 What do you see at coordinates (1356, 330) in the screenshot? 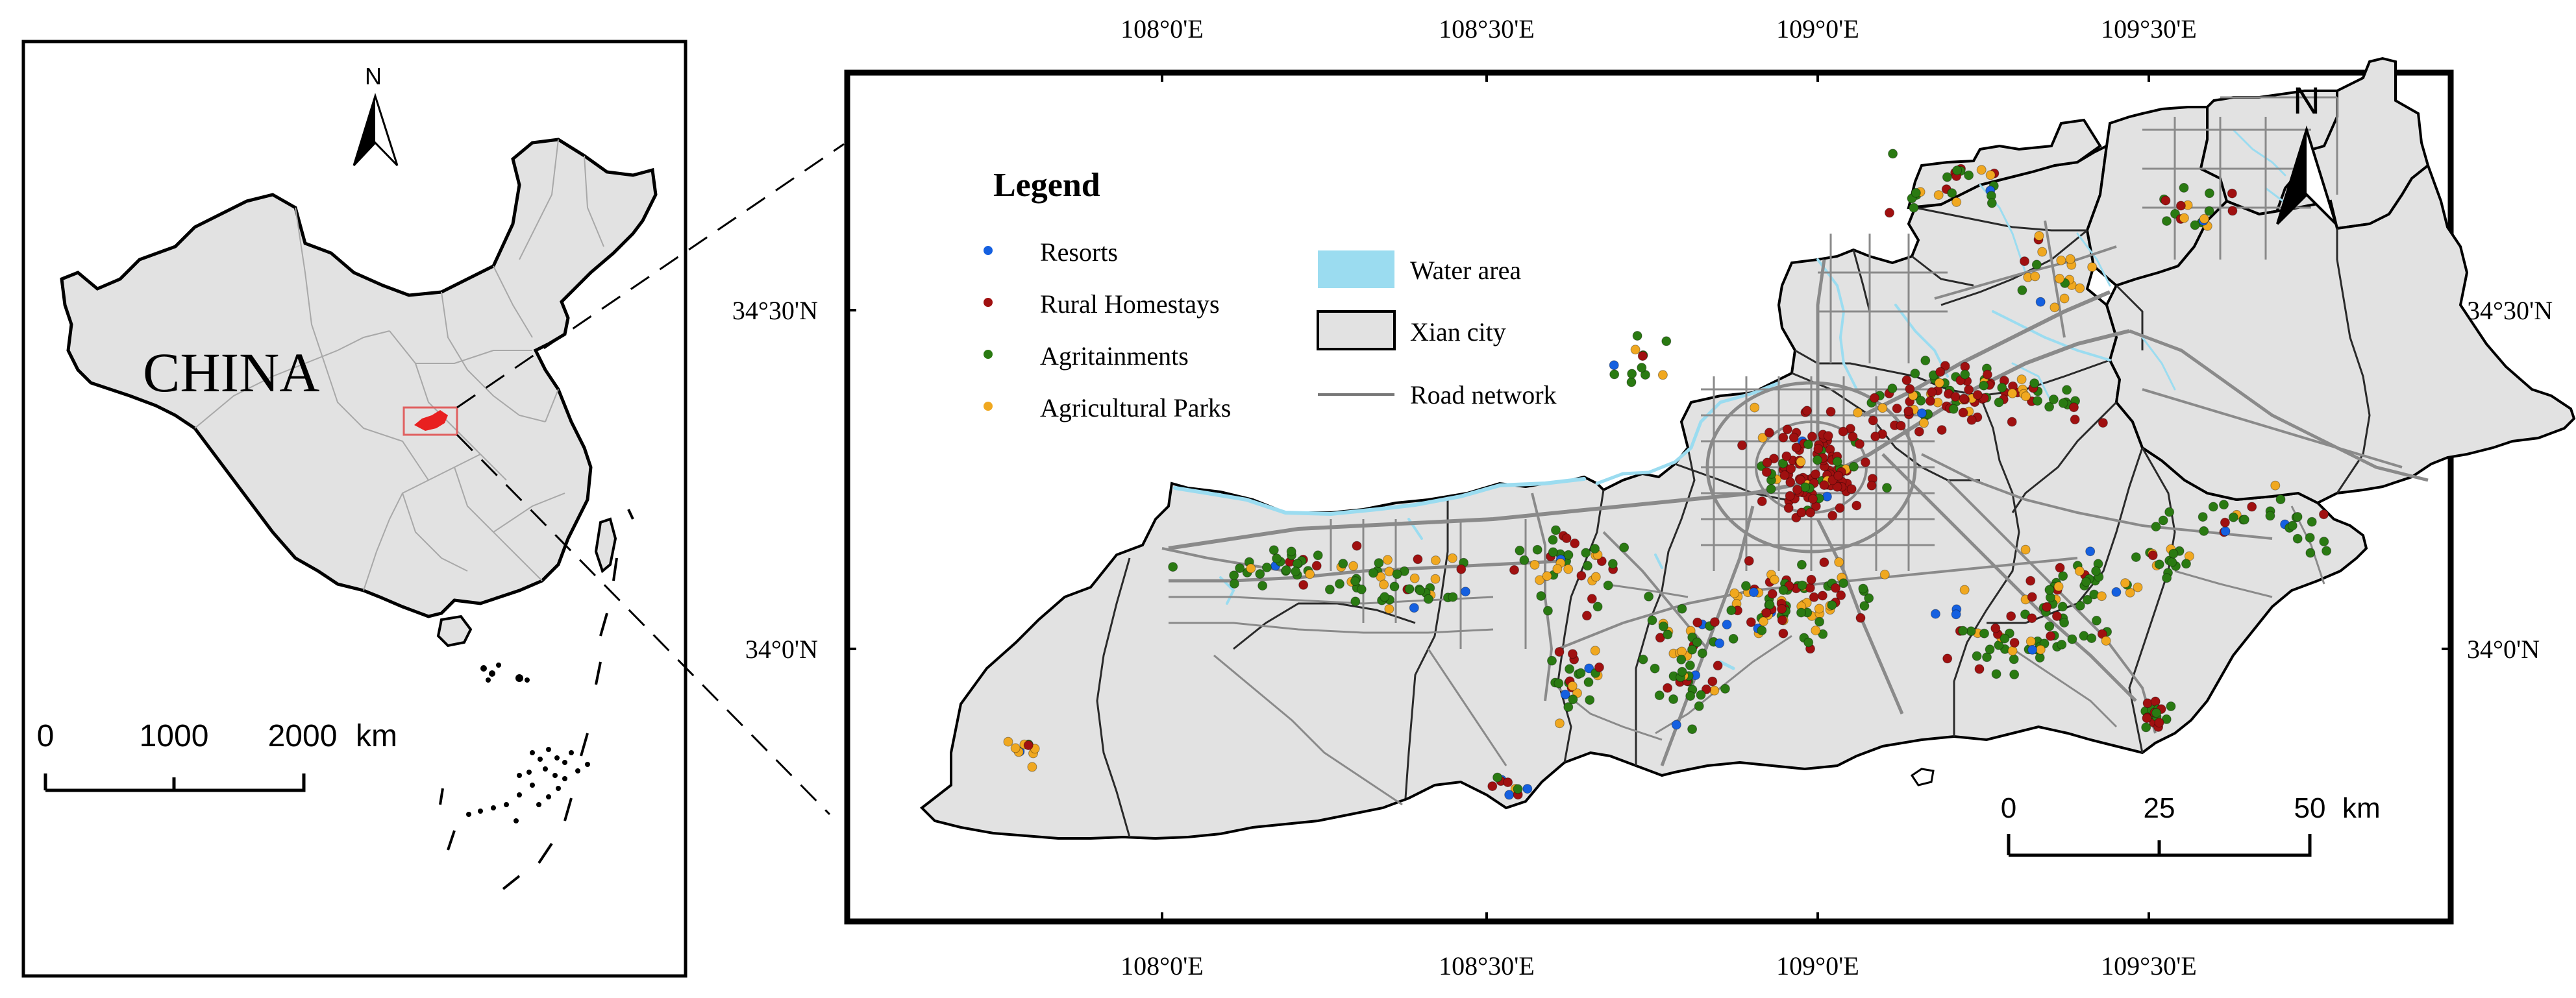
I see `legend-swatch-xian-city` at bounding box center [1356, 330].